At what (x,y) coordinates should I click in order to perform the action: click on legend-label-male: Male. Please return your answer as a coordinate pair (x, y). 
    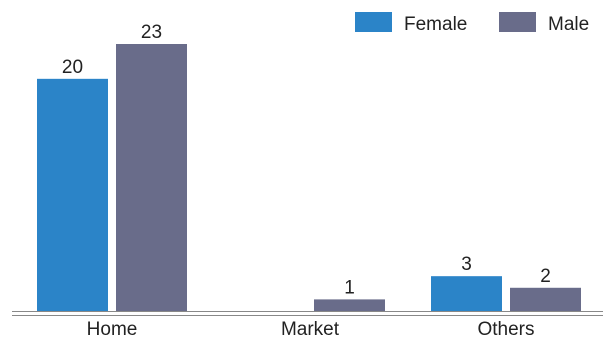
    Looking at the image, I should click on (568, 24).